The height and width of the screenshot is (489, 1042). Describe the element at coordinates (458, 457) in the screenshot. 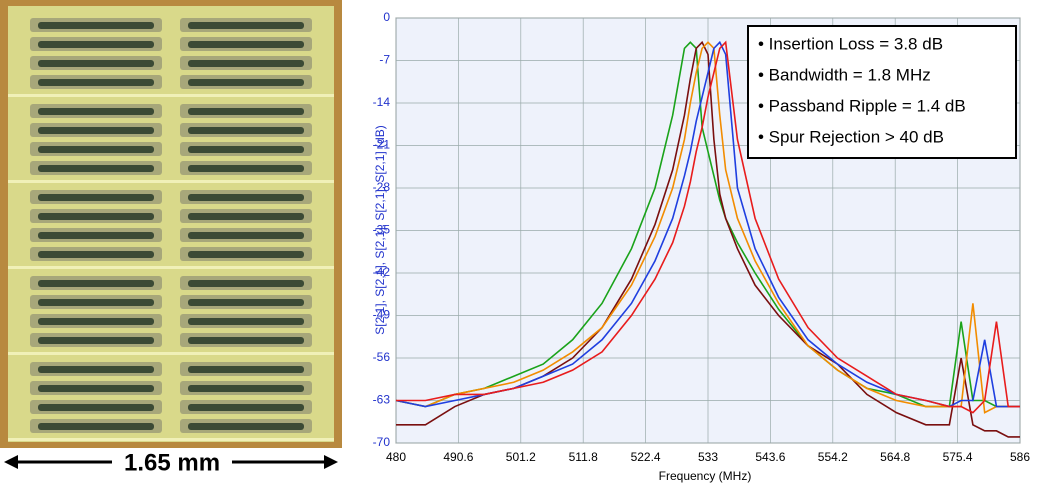

I see `x-tick-label: 490.6` at that location.